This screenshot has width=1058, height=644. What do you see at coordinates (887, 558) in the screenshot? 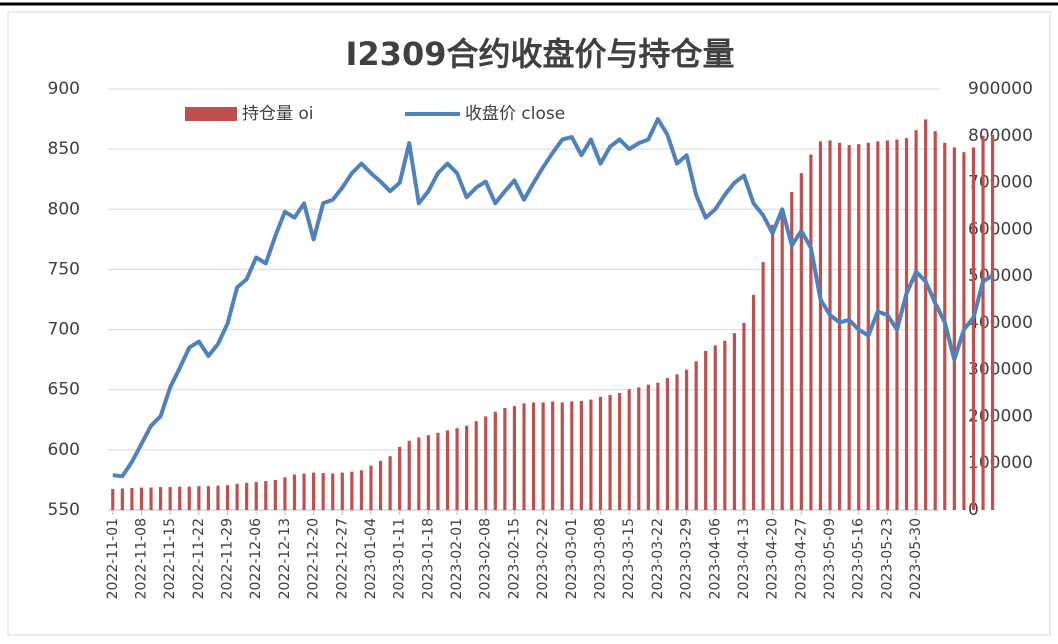
I see `x-tick-label: 2023-05-23` at bounding box center [887, 558].